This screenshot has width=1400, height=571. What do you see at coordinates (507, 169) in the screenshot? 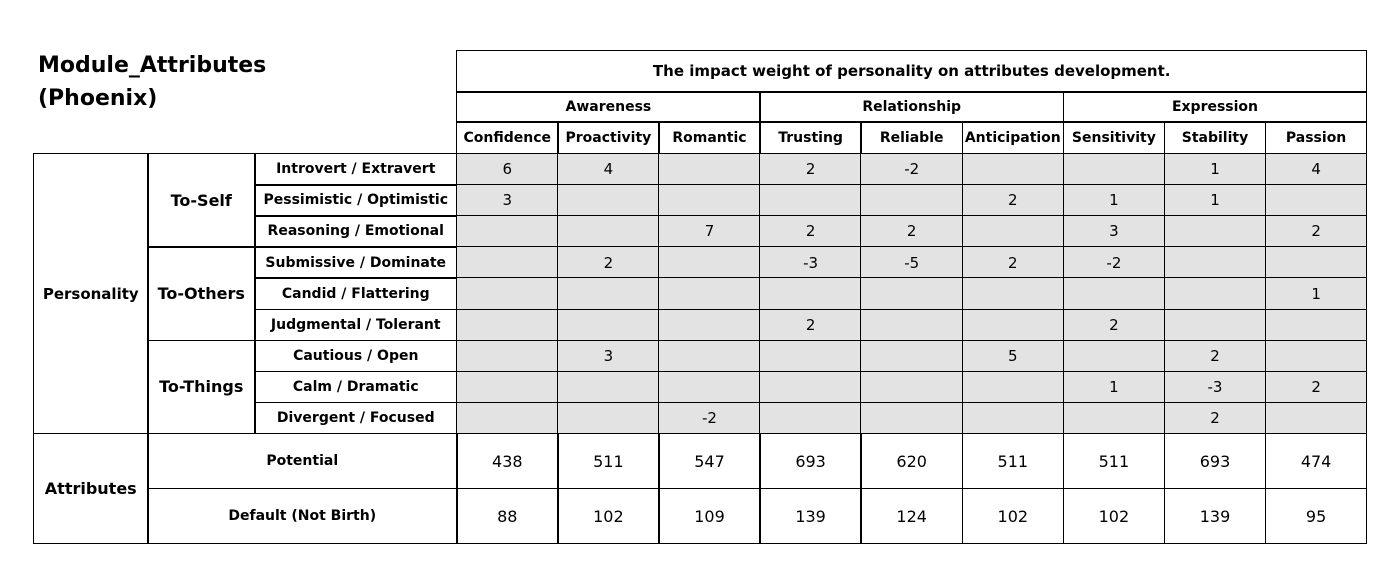
I see `value-cell: 6` at bounding box center [507, 169].